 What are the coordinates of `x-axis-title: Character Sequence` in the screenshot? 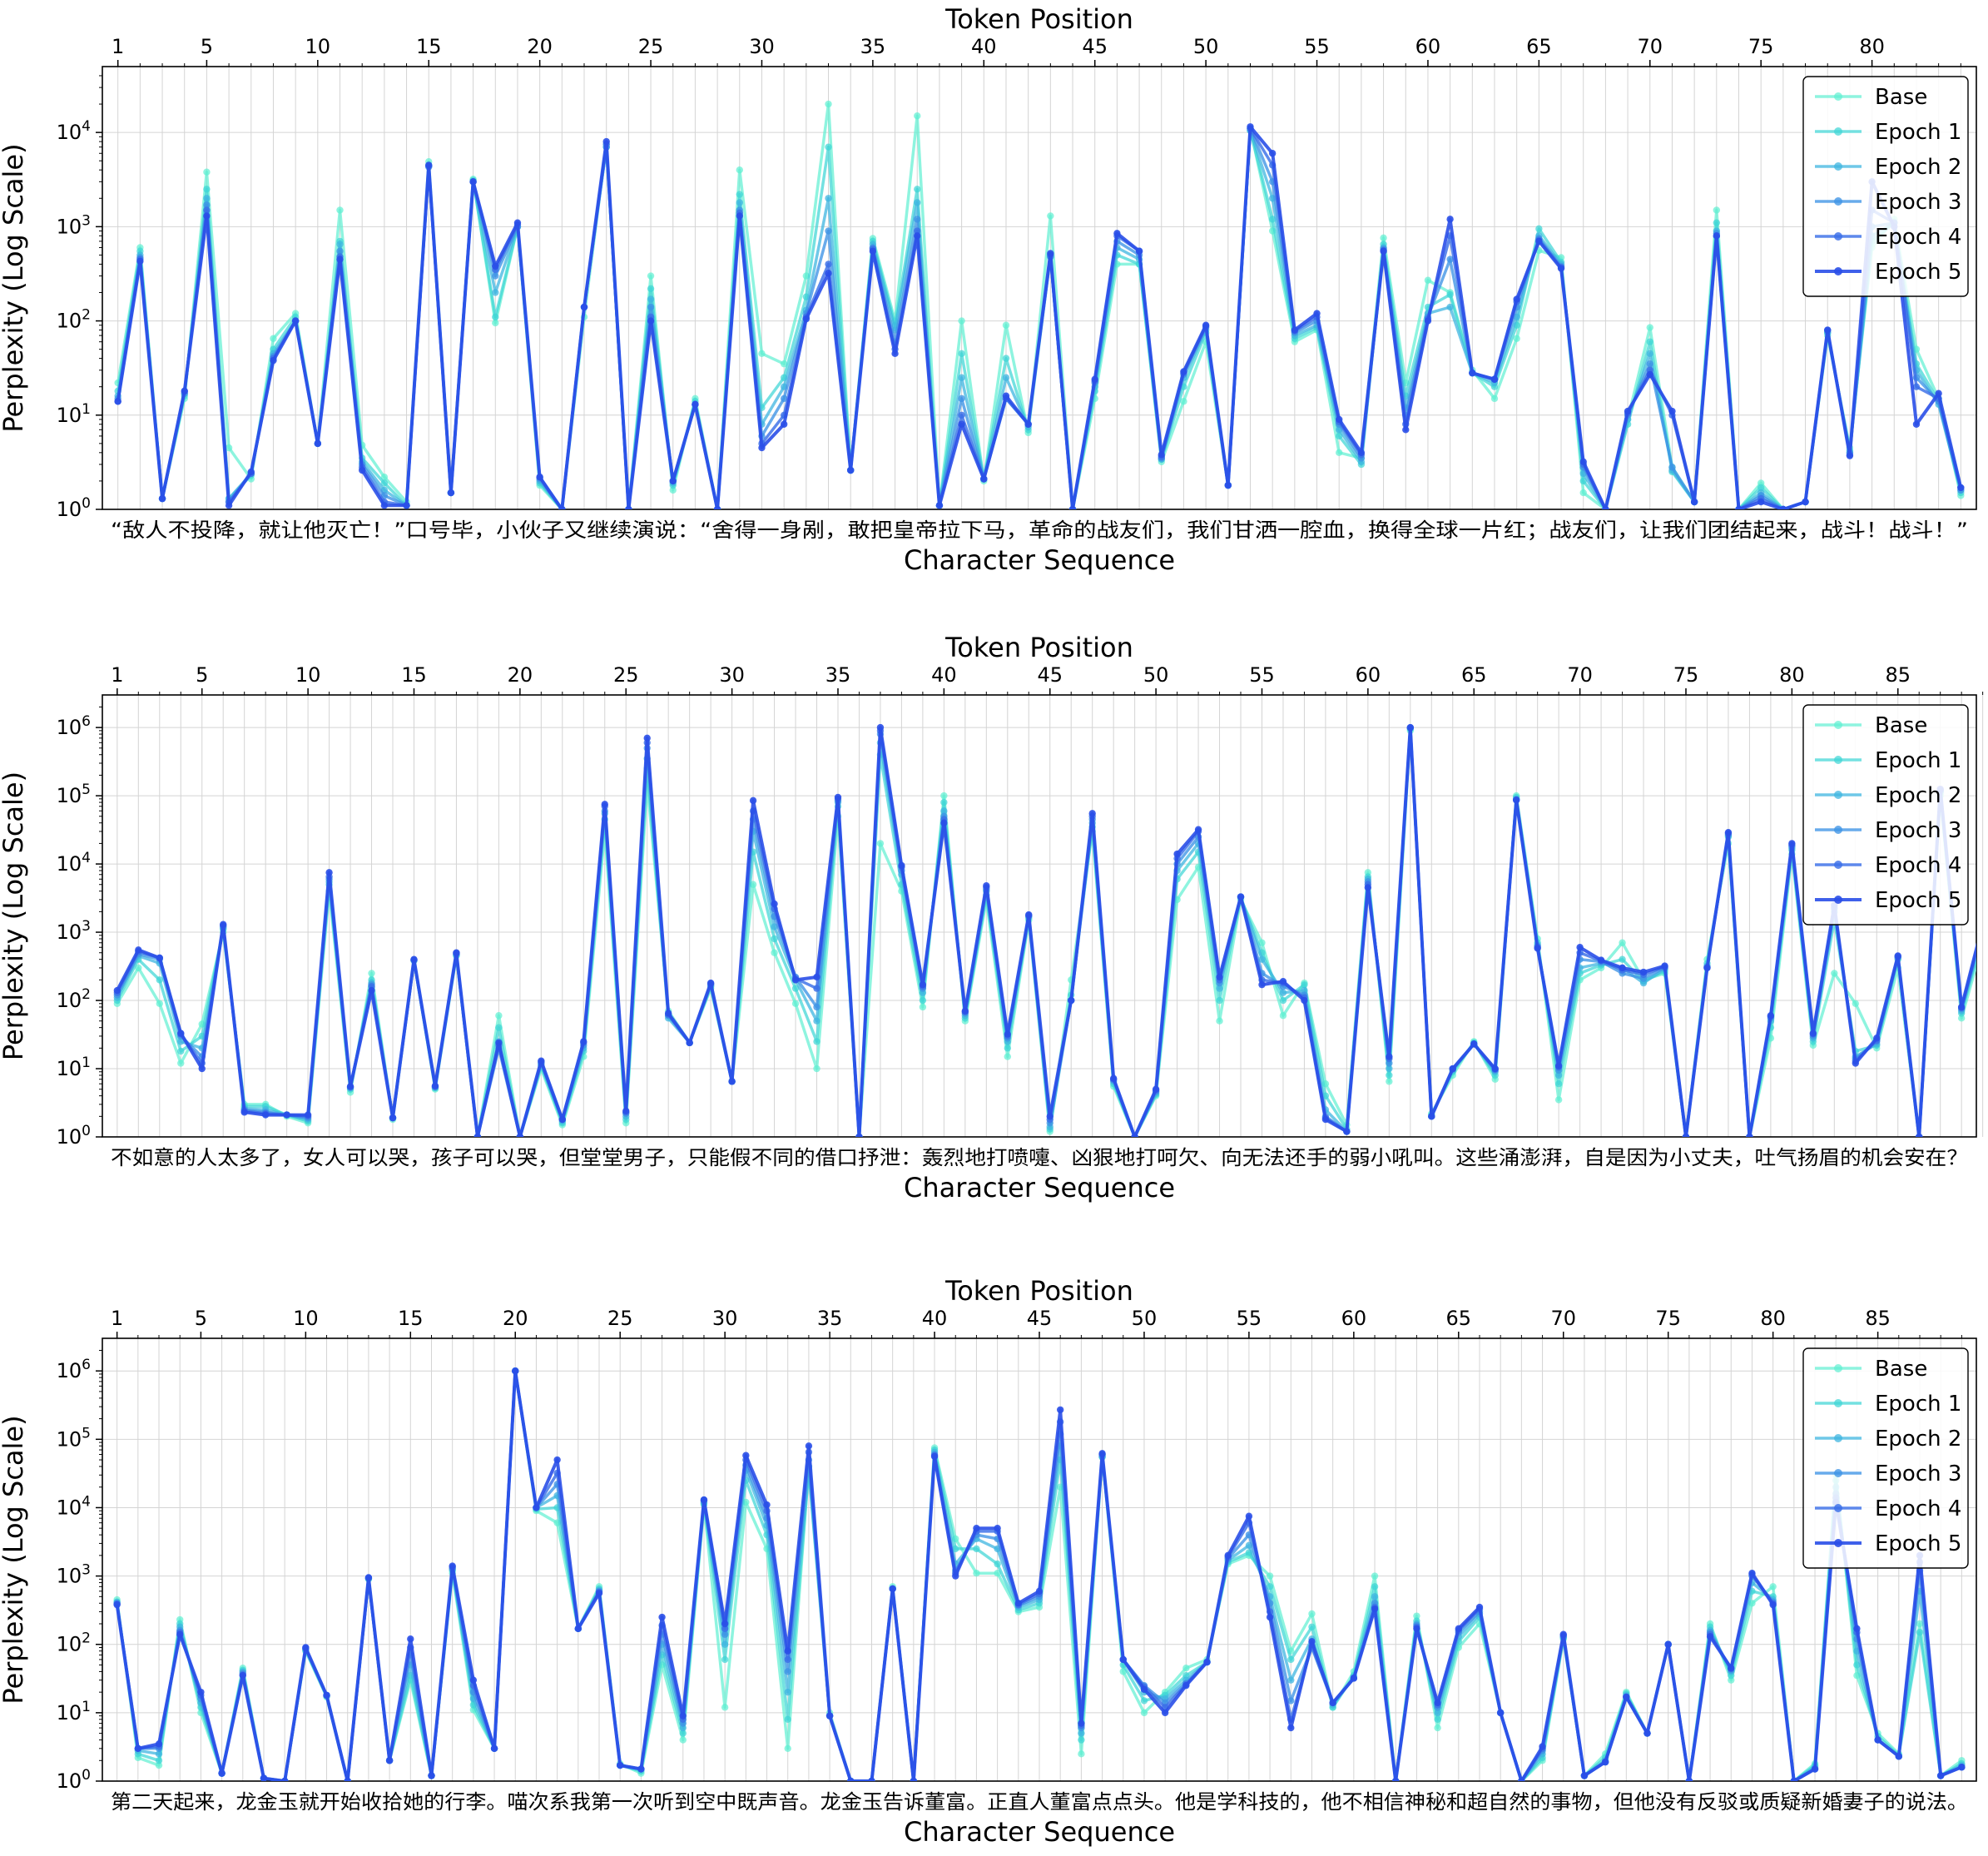 It's located at (1039, 1832).